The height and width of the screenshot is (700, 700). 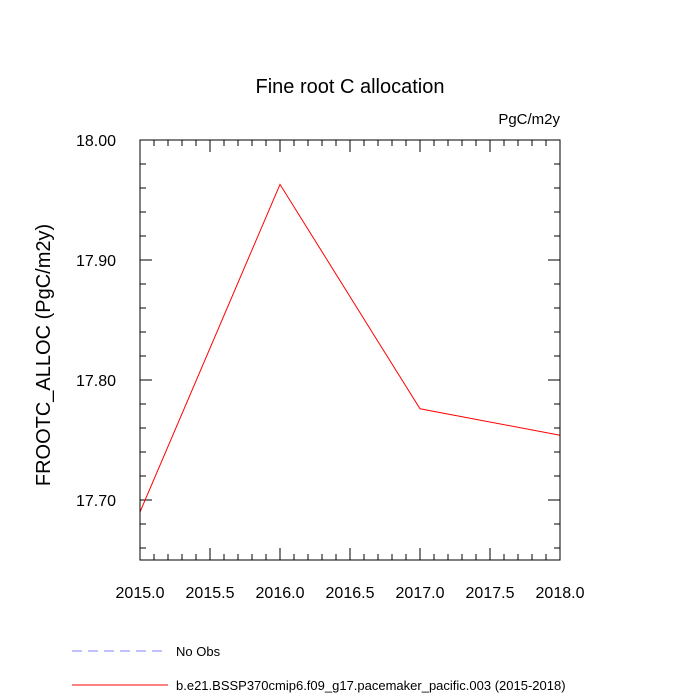 I want to click on x-tick-label: 2016.0, so click(x=280, y=593).